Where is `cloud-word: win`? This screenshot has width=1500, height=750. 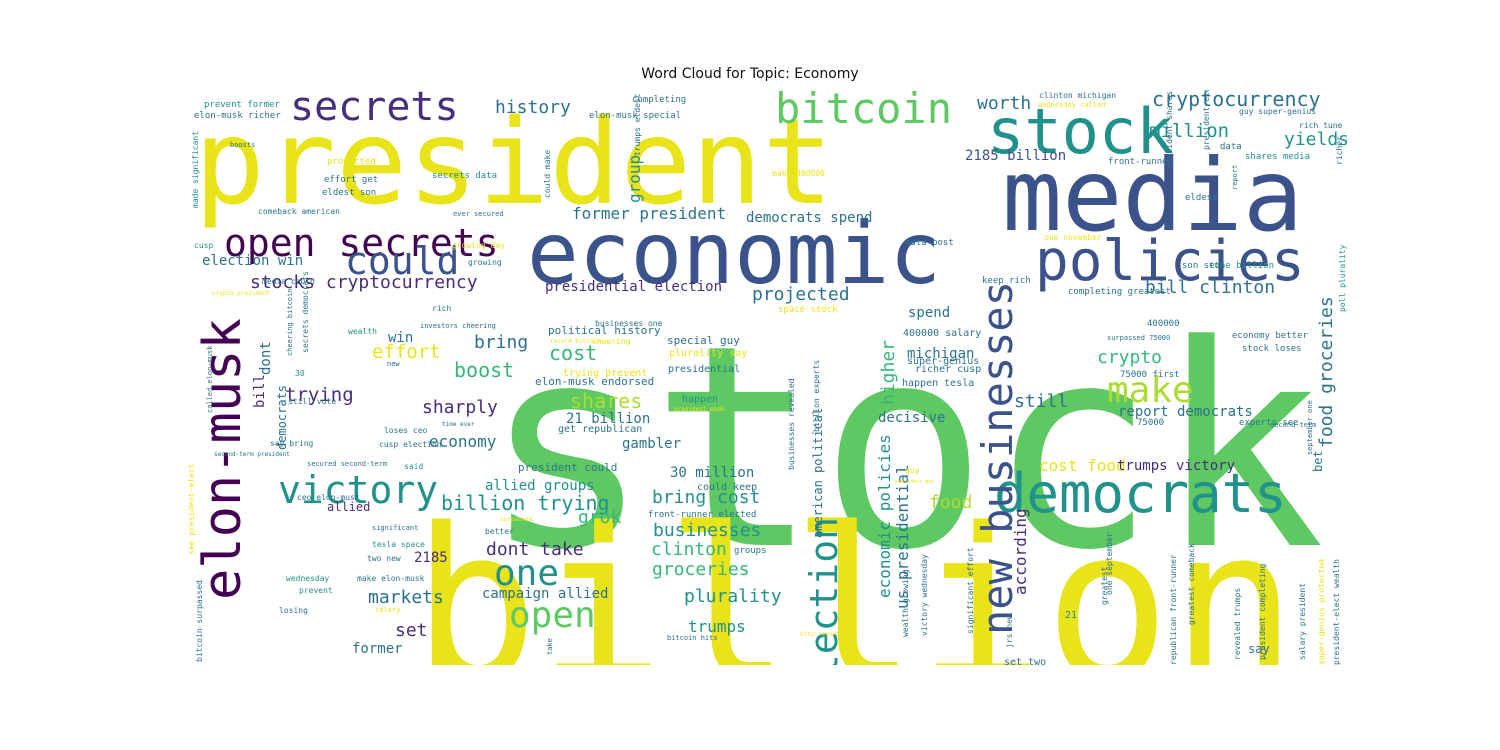
cloud-word: win is located at coordinates (400, 338).